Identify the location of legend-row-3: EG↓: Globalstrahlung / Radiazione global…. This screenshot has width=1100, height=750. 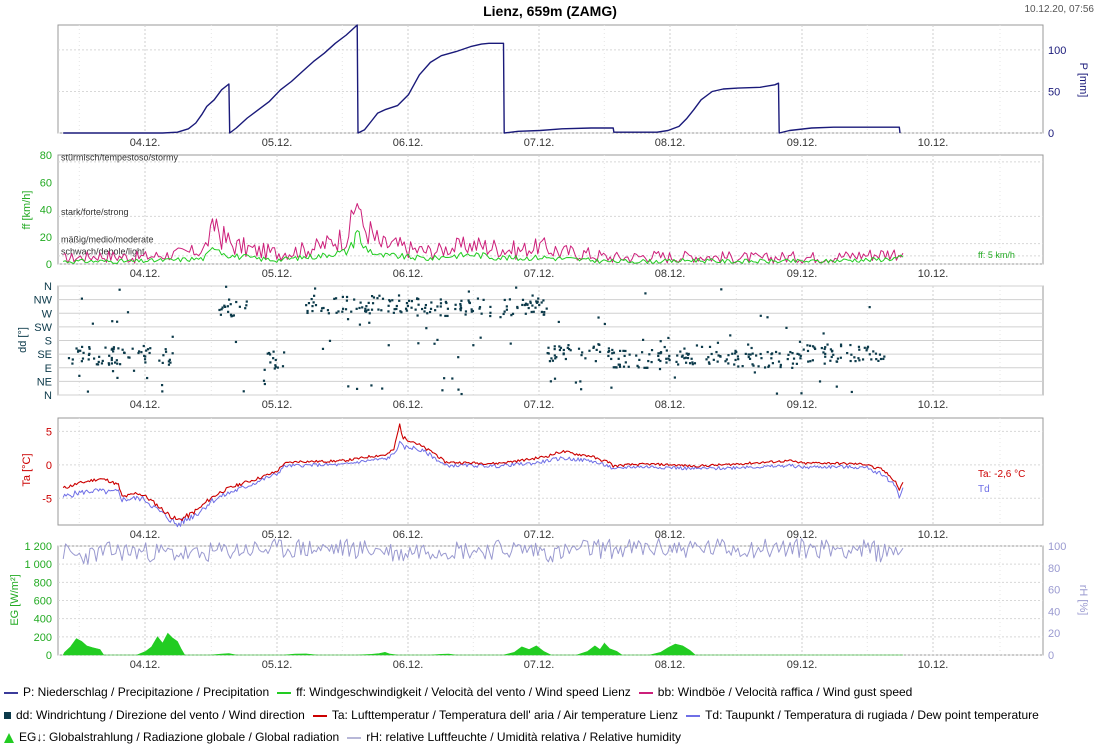
(346, 737).